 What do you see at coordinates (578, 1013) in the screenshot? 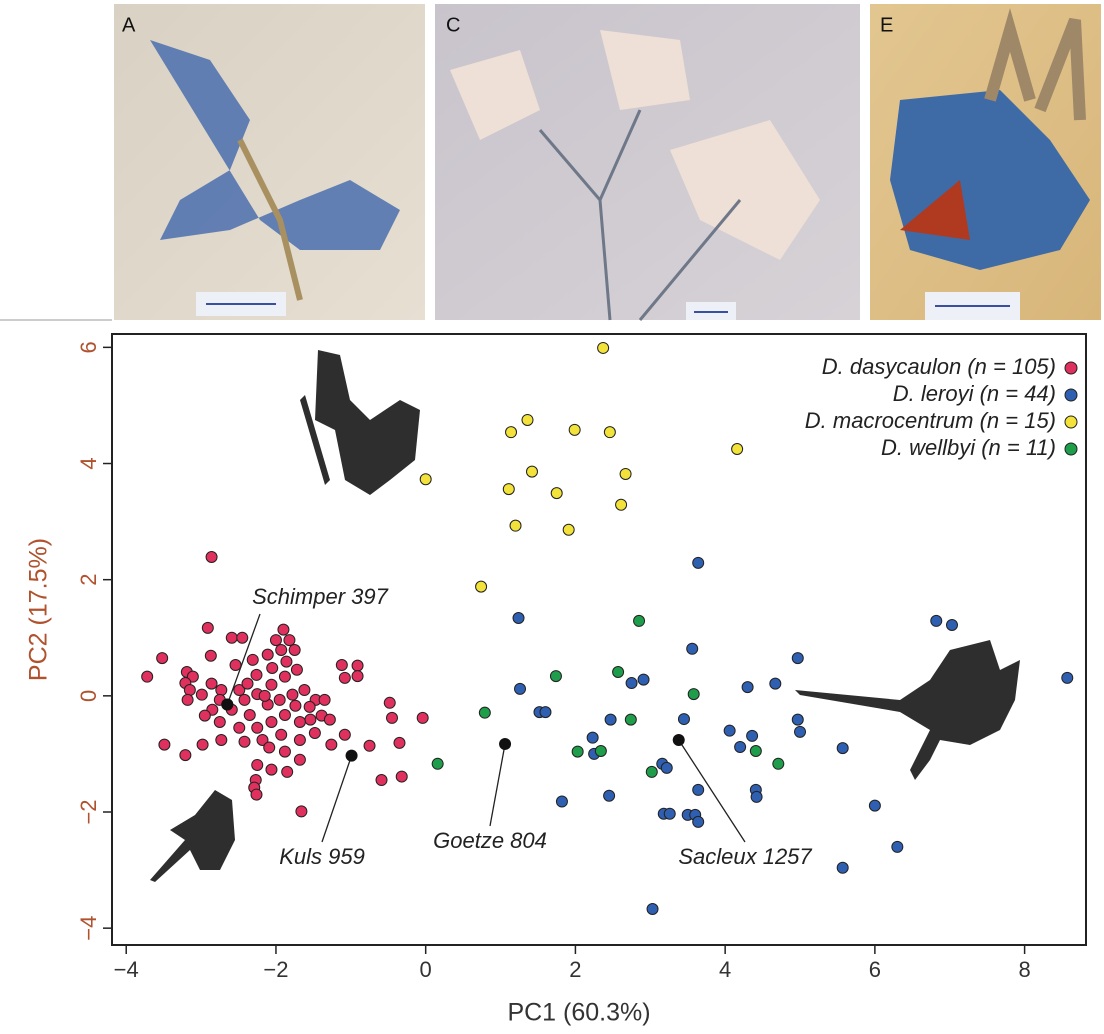
I see `x-axis-label: PC1 (60.3%)` at bounding box center [578, 1013].